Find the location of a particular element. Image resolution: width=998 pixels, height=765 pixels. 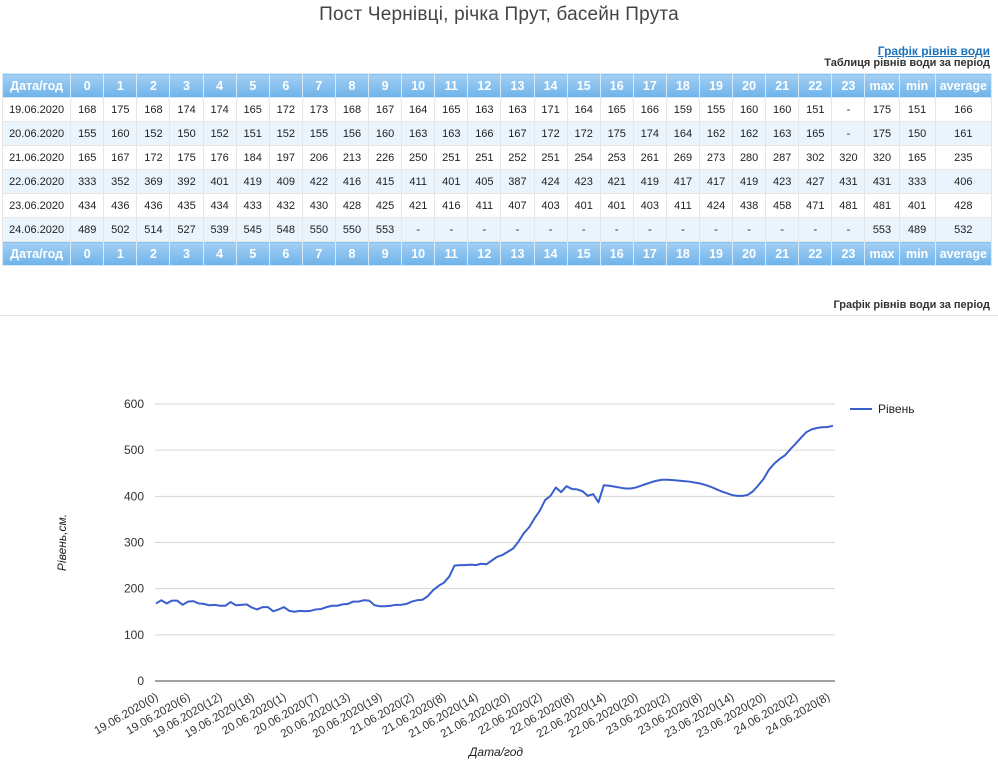

column-header: 0 is located at coordinates (87, 85).